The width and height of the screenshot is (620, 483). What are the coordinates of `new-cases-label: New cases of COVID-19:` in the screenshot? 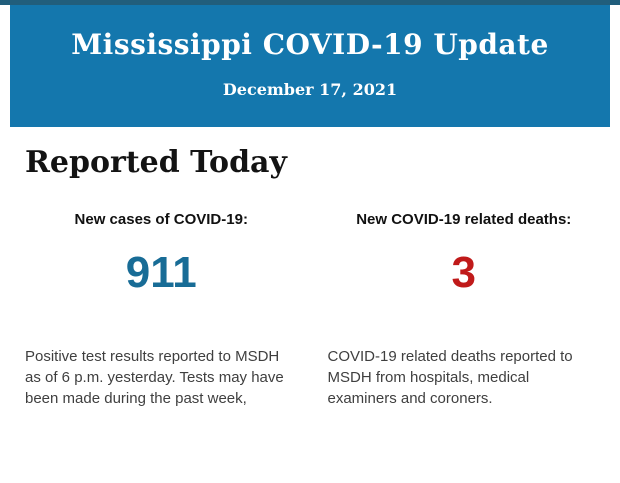 It's located at (161, 219).